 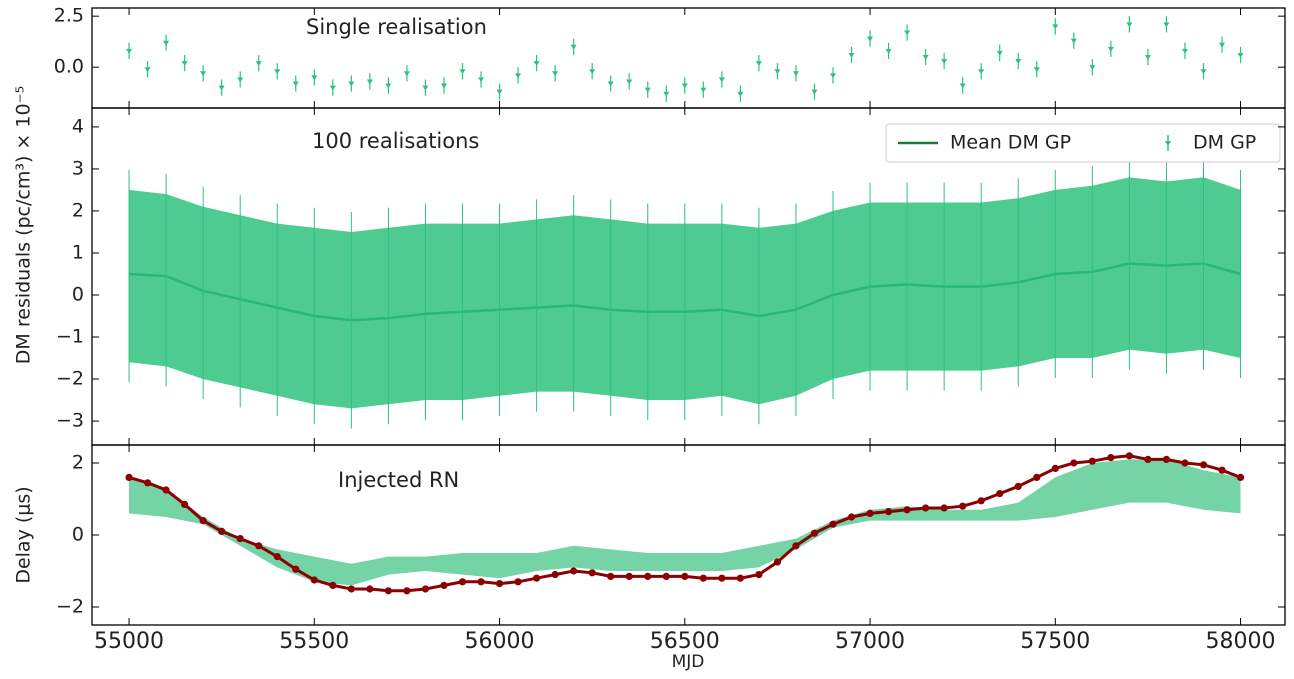 I want to click on panel-annotation: Injected RN, so click(x=398, y=480).